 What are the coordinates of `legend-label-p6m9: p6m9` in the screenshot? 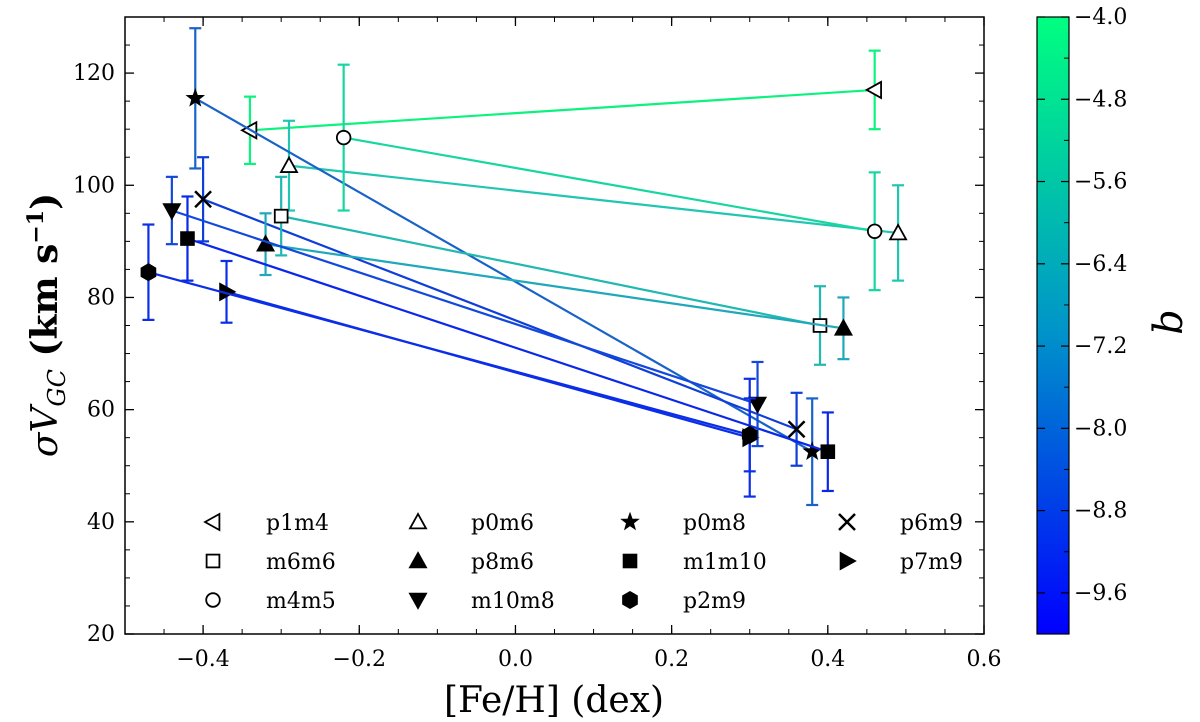 It's located at (931, 523).